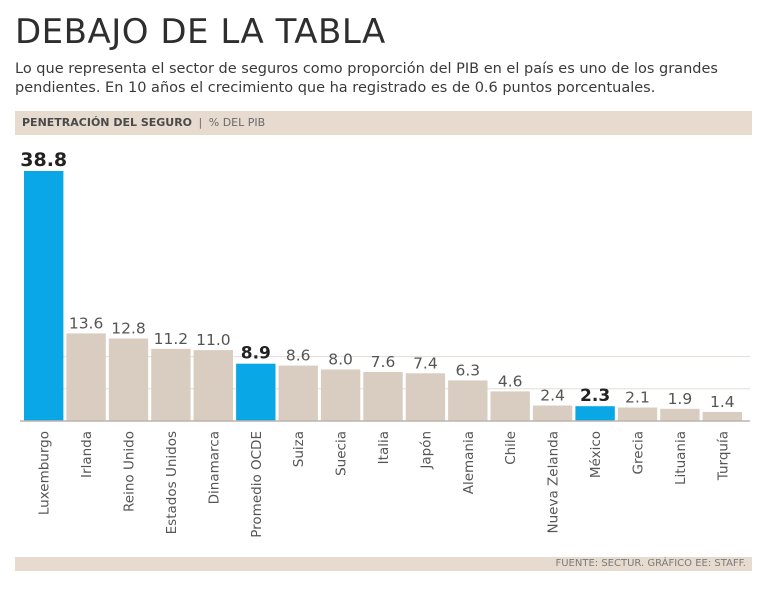 The height and width of the screenshot is (590, 768). I want to click on value-label: 12.8, so click(128, 329).